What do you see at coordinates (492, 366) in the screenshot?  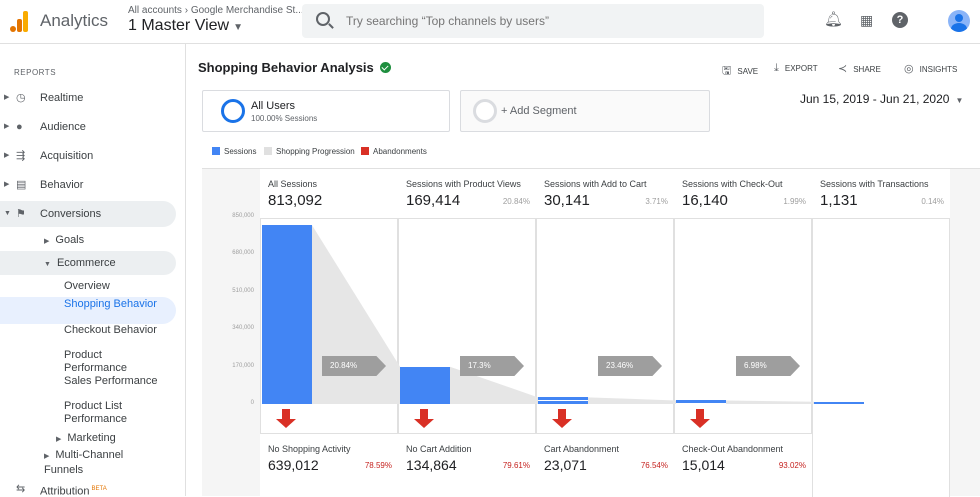 I see `progression-rate-tag: 17.3%` at bounding box center [492, 366].